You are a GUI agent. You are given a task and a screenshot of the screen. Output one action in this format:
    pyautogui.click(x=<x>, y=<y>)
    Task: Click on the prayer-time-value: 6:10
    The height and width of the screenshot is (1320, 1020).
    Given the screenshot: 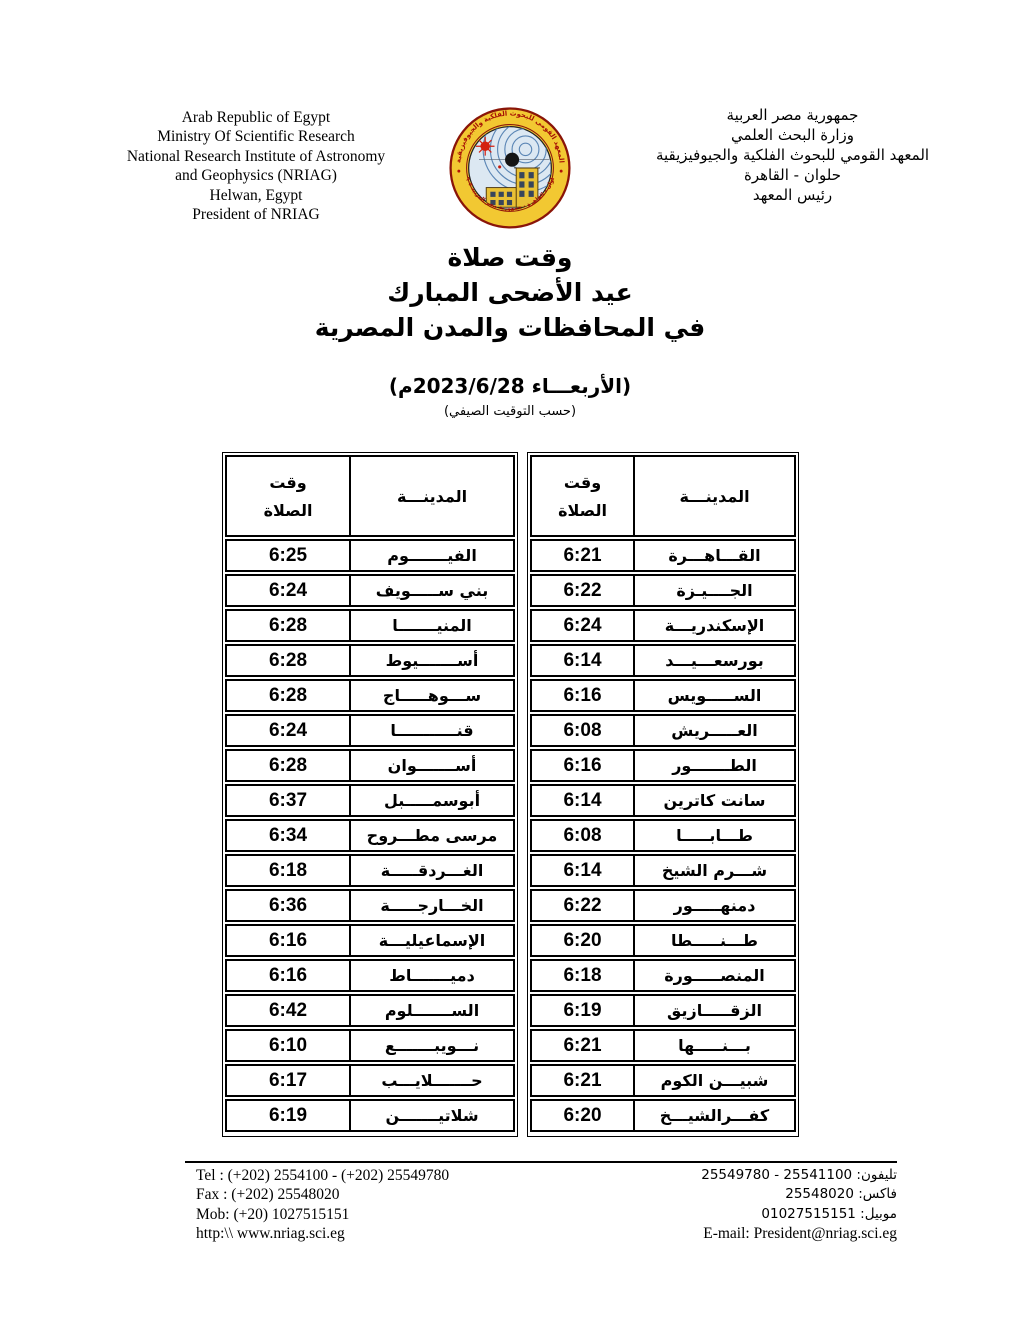 What is the action you would take?
    pyautogui.click(x=289, y=1045)
    